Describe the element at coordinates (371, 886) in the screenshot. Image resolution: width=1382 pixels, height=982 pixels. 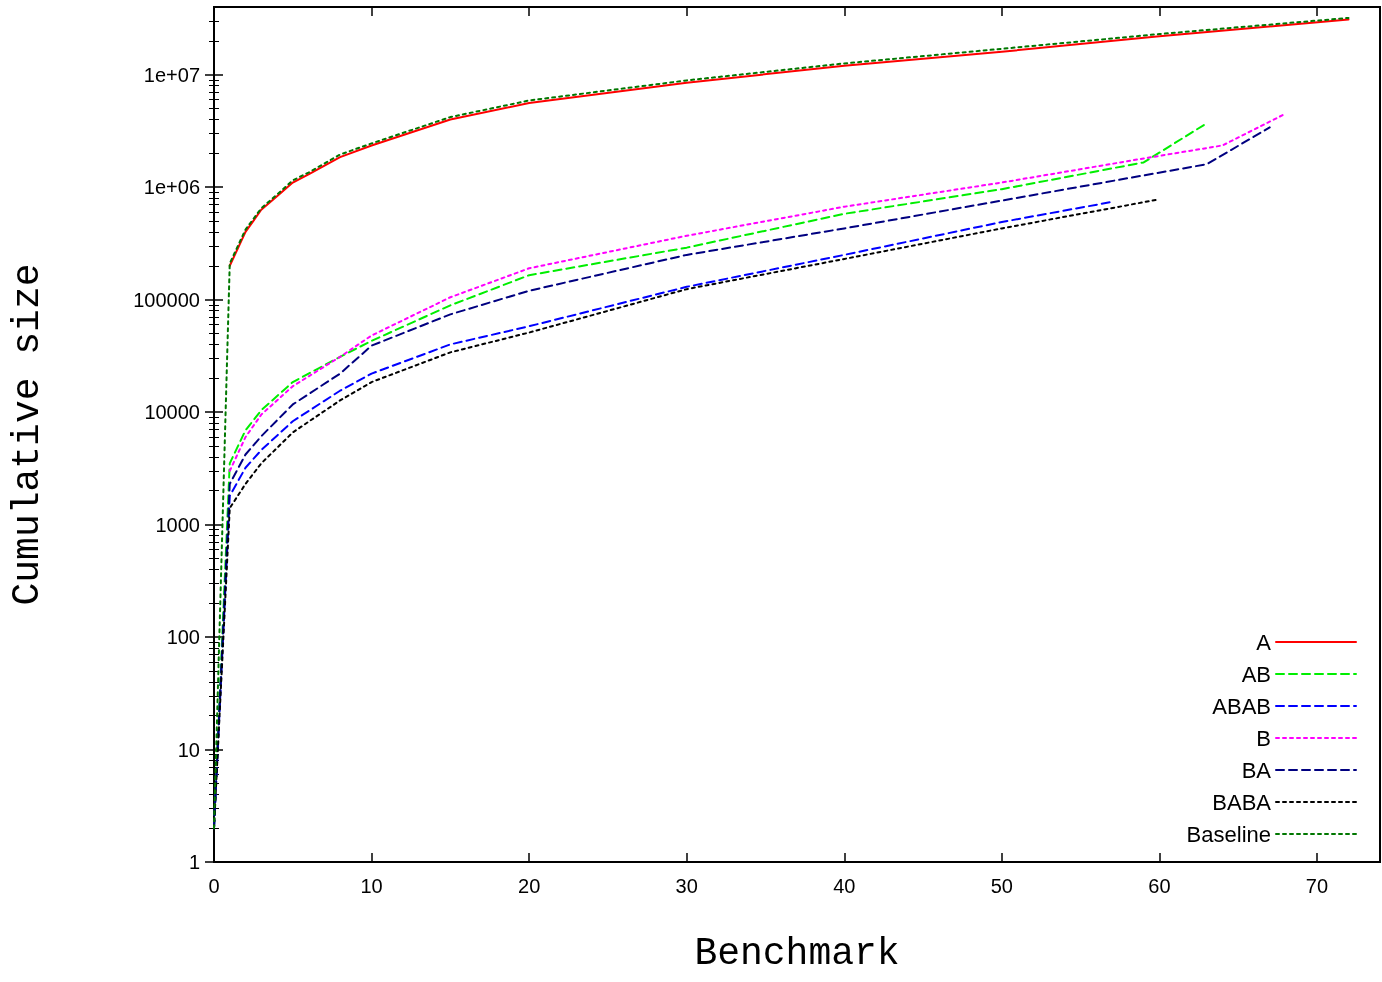
I see `x-tick-label: 10` at that location.